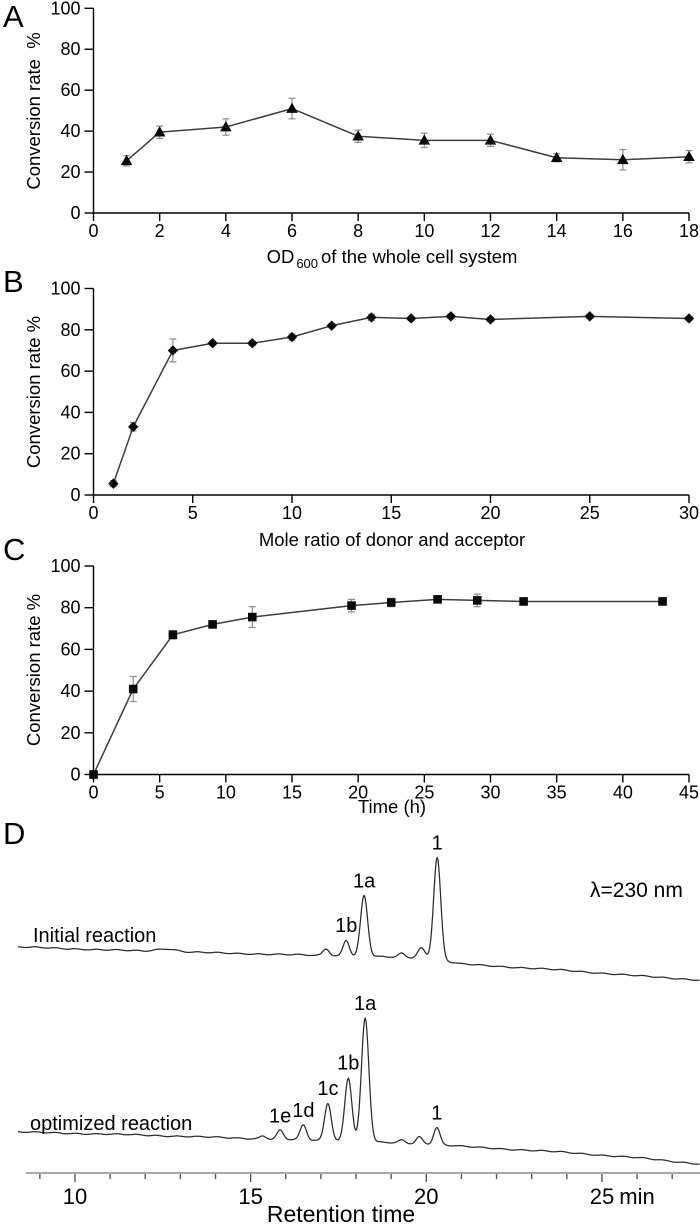 The height and width of the screenshot is (1225, 700). What do you see at coordinates (280, 256) in the screenshot?
I see `panel-a-xlabel-prefix: OD` at bounding box center [280, 256].